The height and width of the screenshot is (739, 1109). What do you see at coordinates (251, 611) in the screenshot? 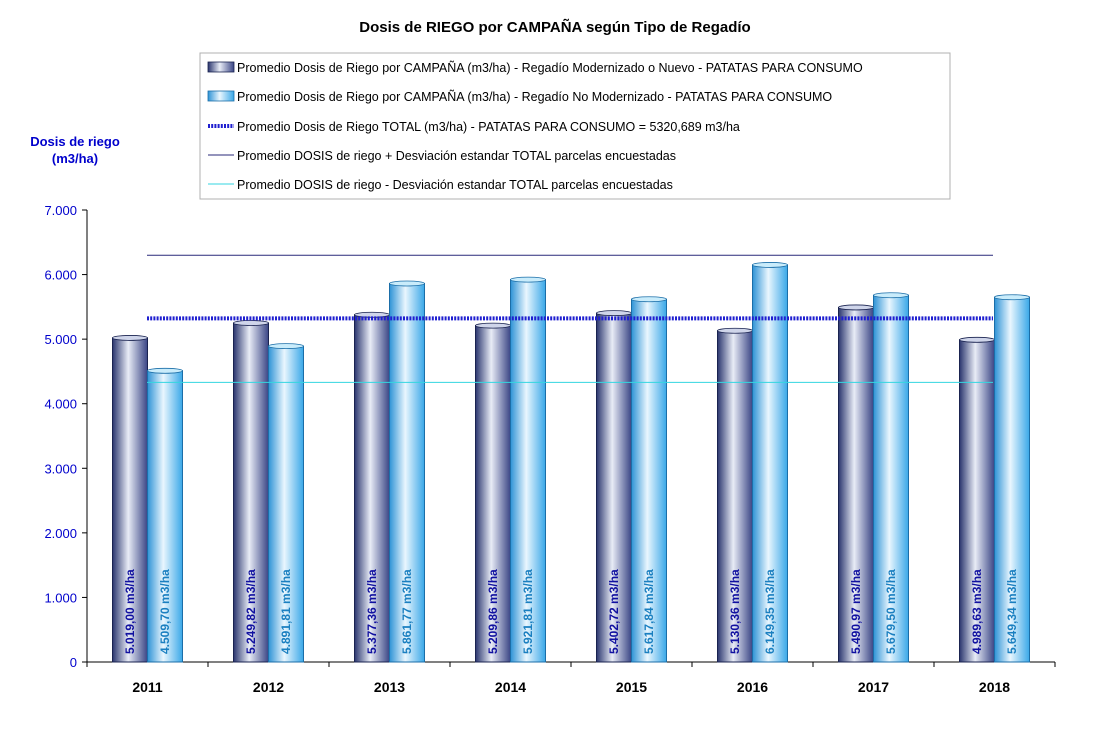
I see `data-label-series-1: 5.249,82 m3/ha` at bounding box center [251, 611].